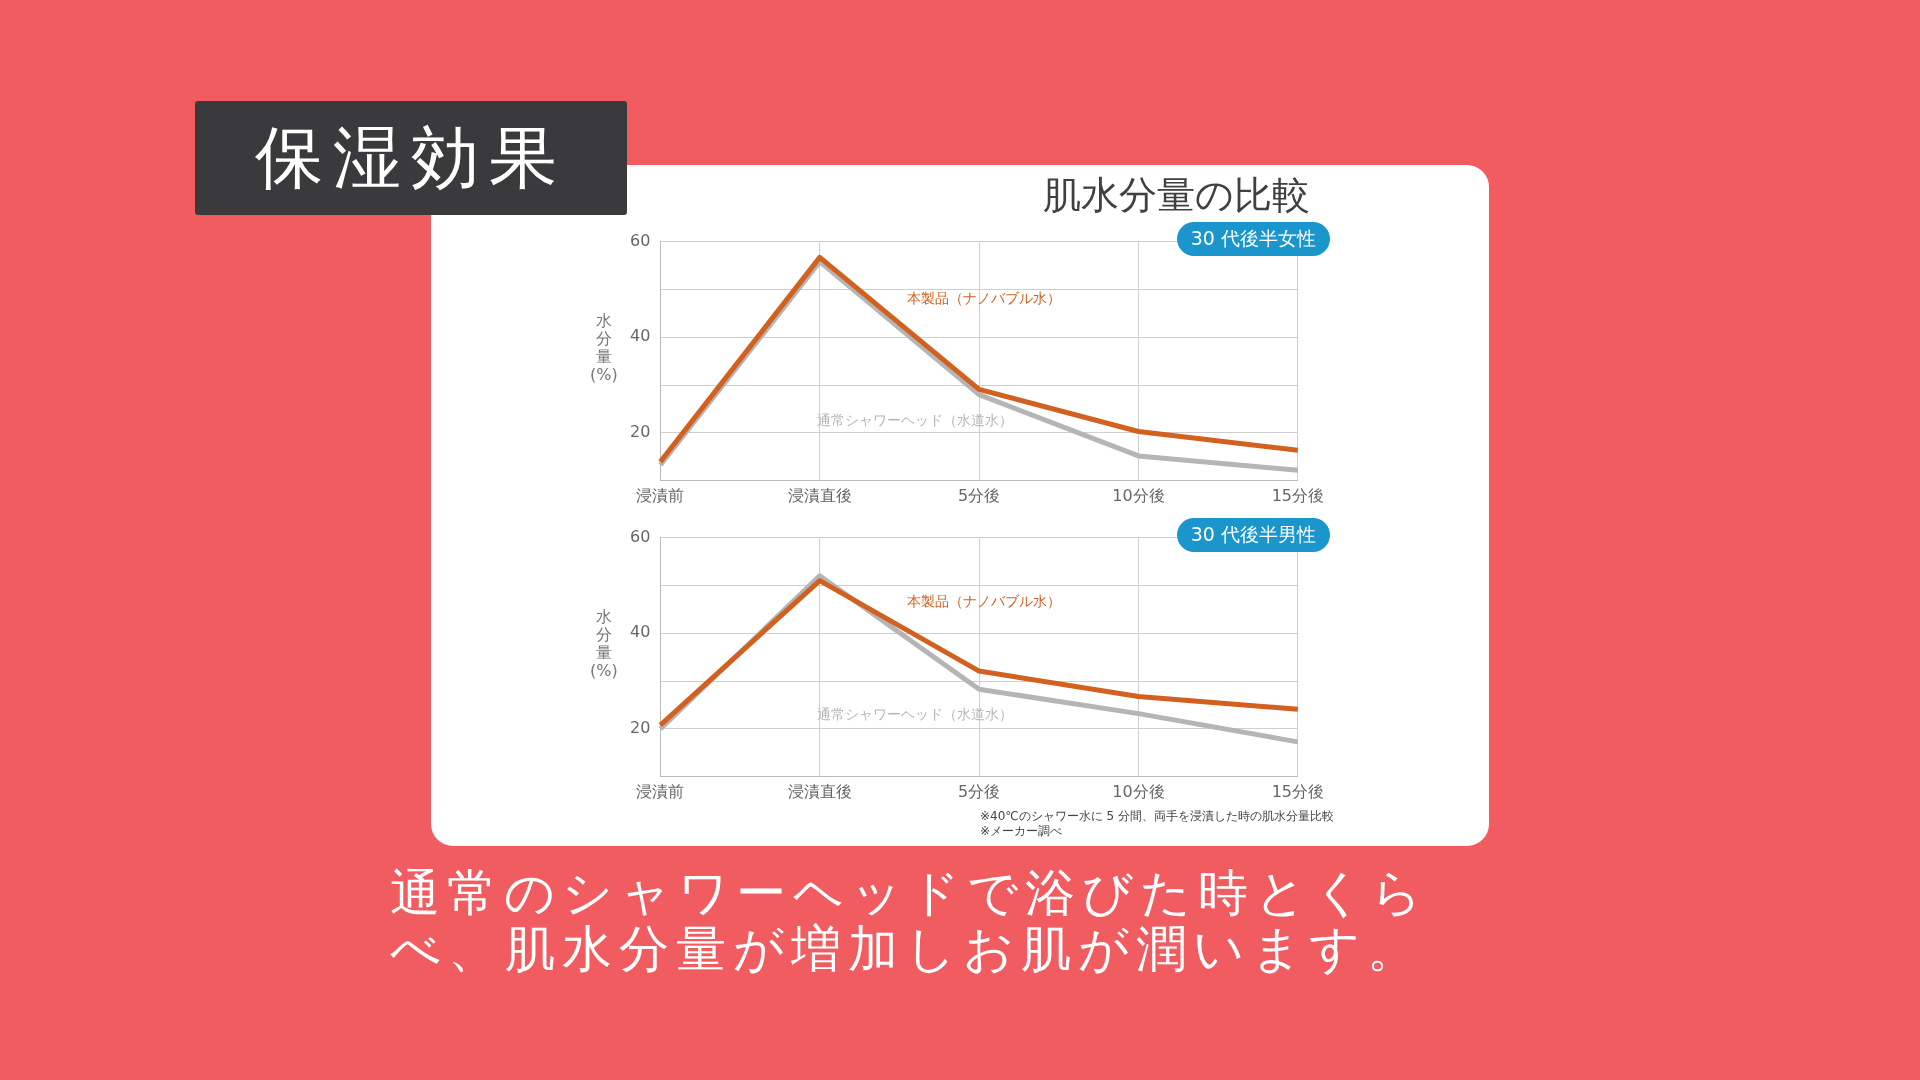 This screenshot has width=1920, height=1080. Describe the element at coordinates (1253, 535) in the screenshot. I see `chart-subtitle: 30 代後半男性` at that location.